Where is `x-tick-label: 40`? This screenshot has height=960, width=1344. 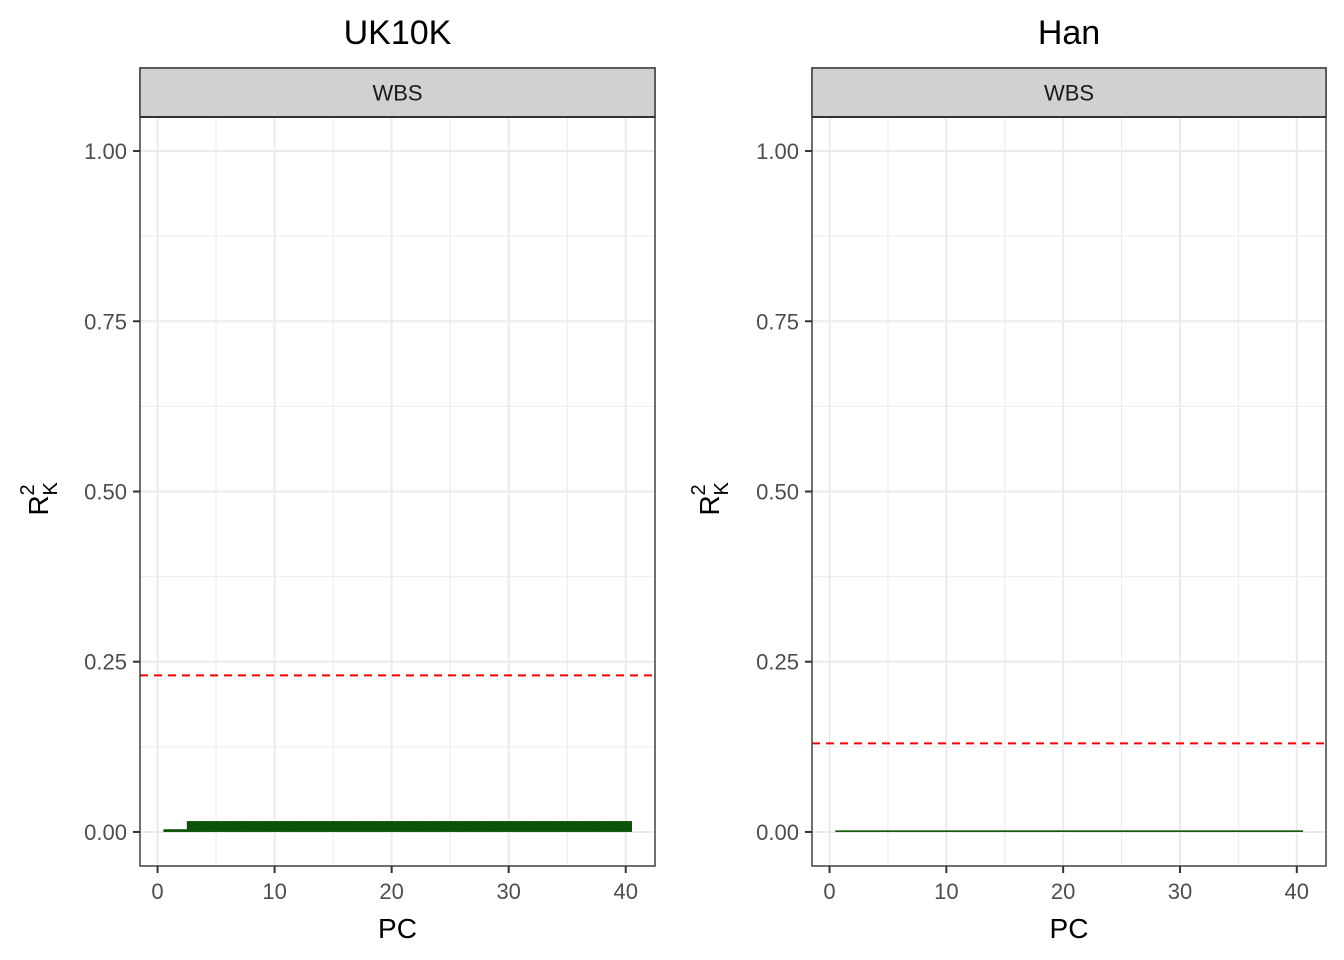 x-tick-label: 40 is located at coordinates (625, 891).